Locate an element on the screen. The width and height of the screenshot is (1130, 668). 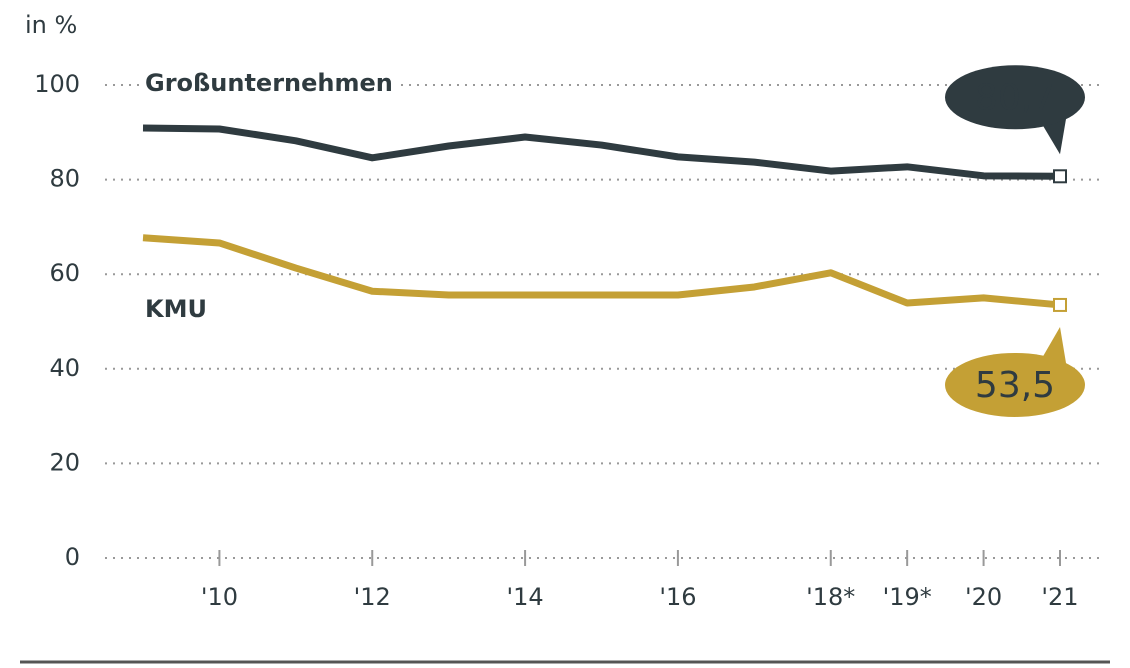
x-tick-label: '18* is located at coordinates (830, 597).